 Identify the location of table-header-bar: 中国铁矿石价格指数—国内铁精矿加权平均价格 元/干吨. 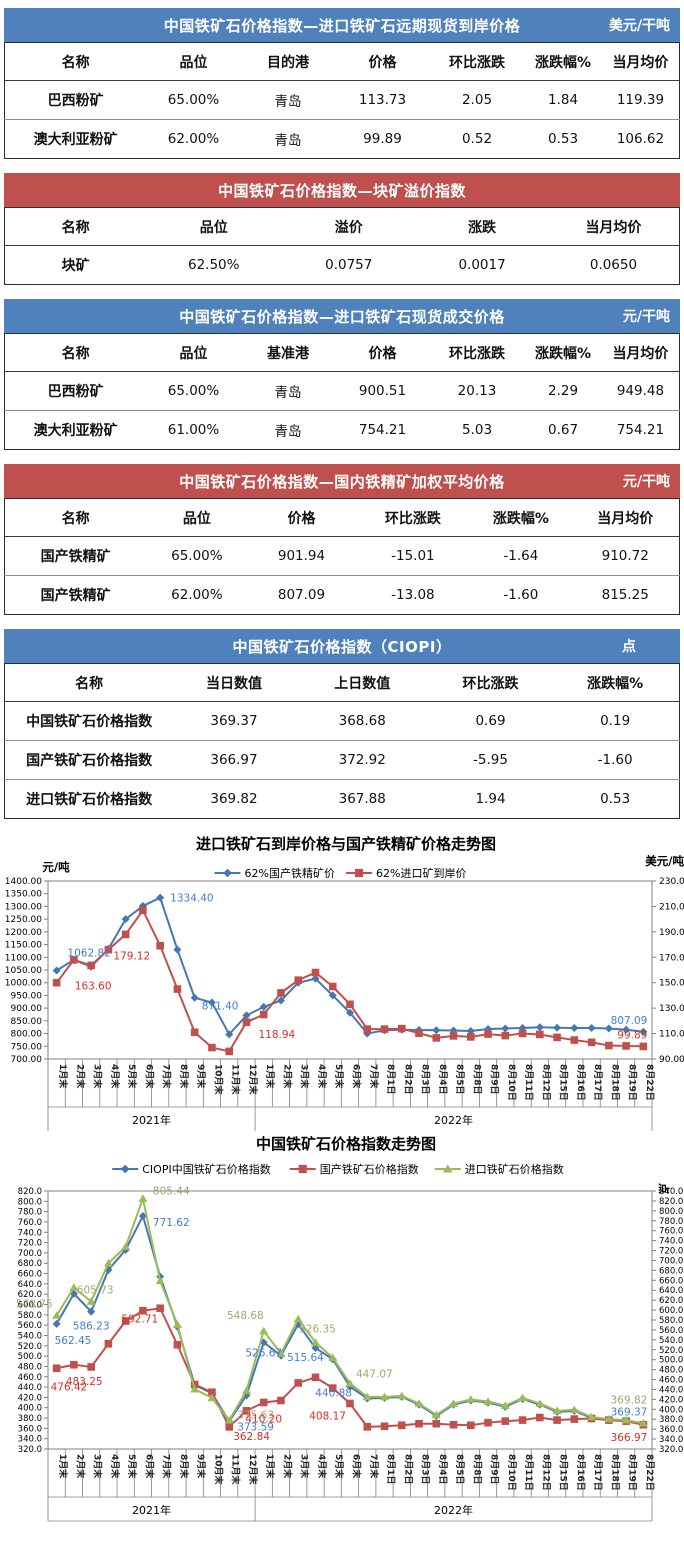
(342, 481).